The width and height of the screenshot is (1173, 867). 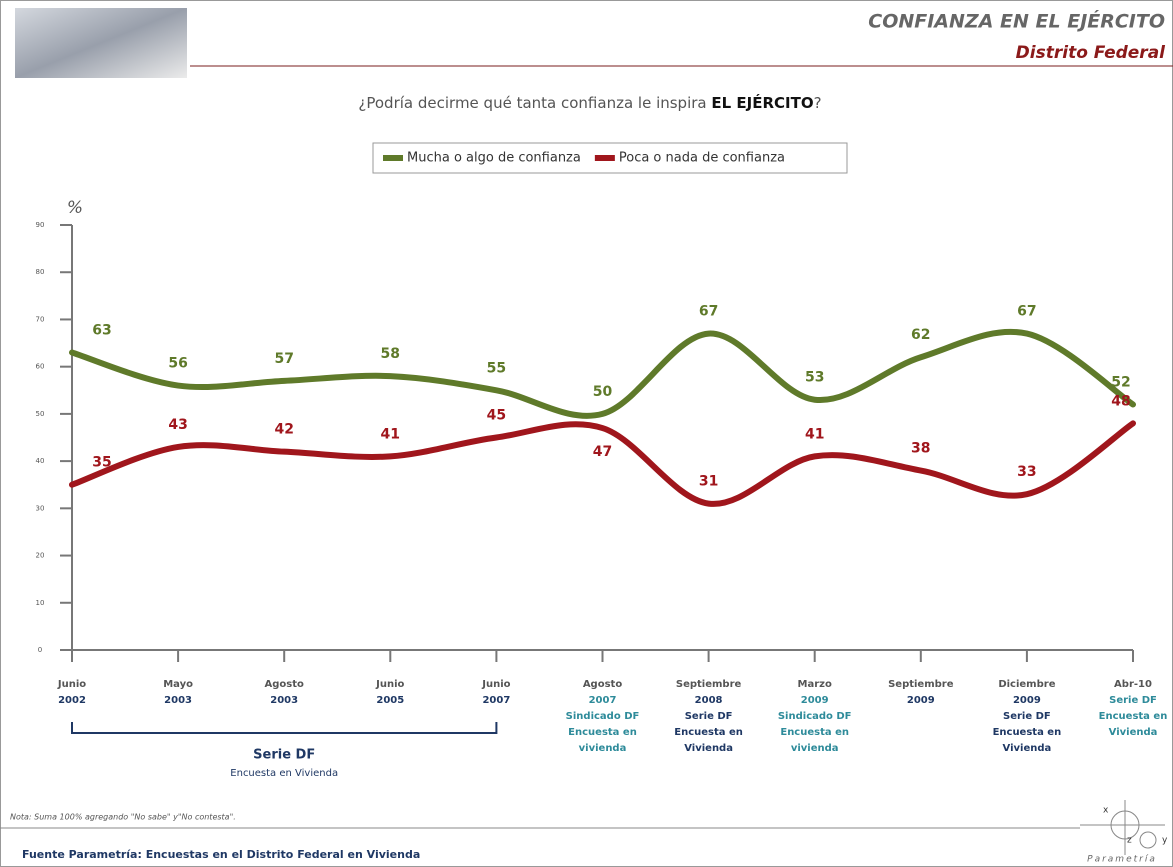 I want to click on x-tick-label: Marzo, so click(x=815, y=684).